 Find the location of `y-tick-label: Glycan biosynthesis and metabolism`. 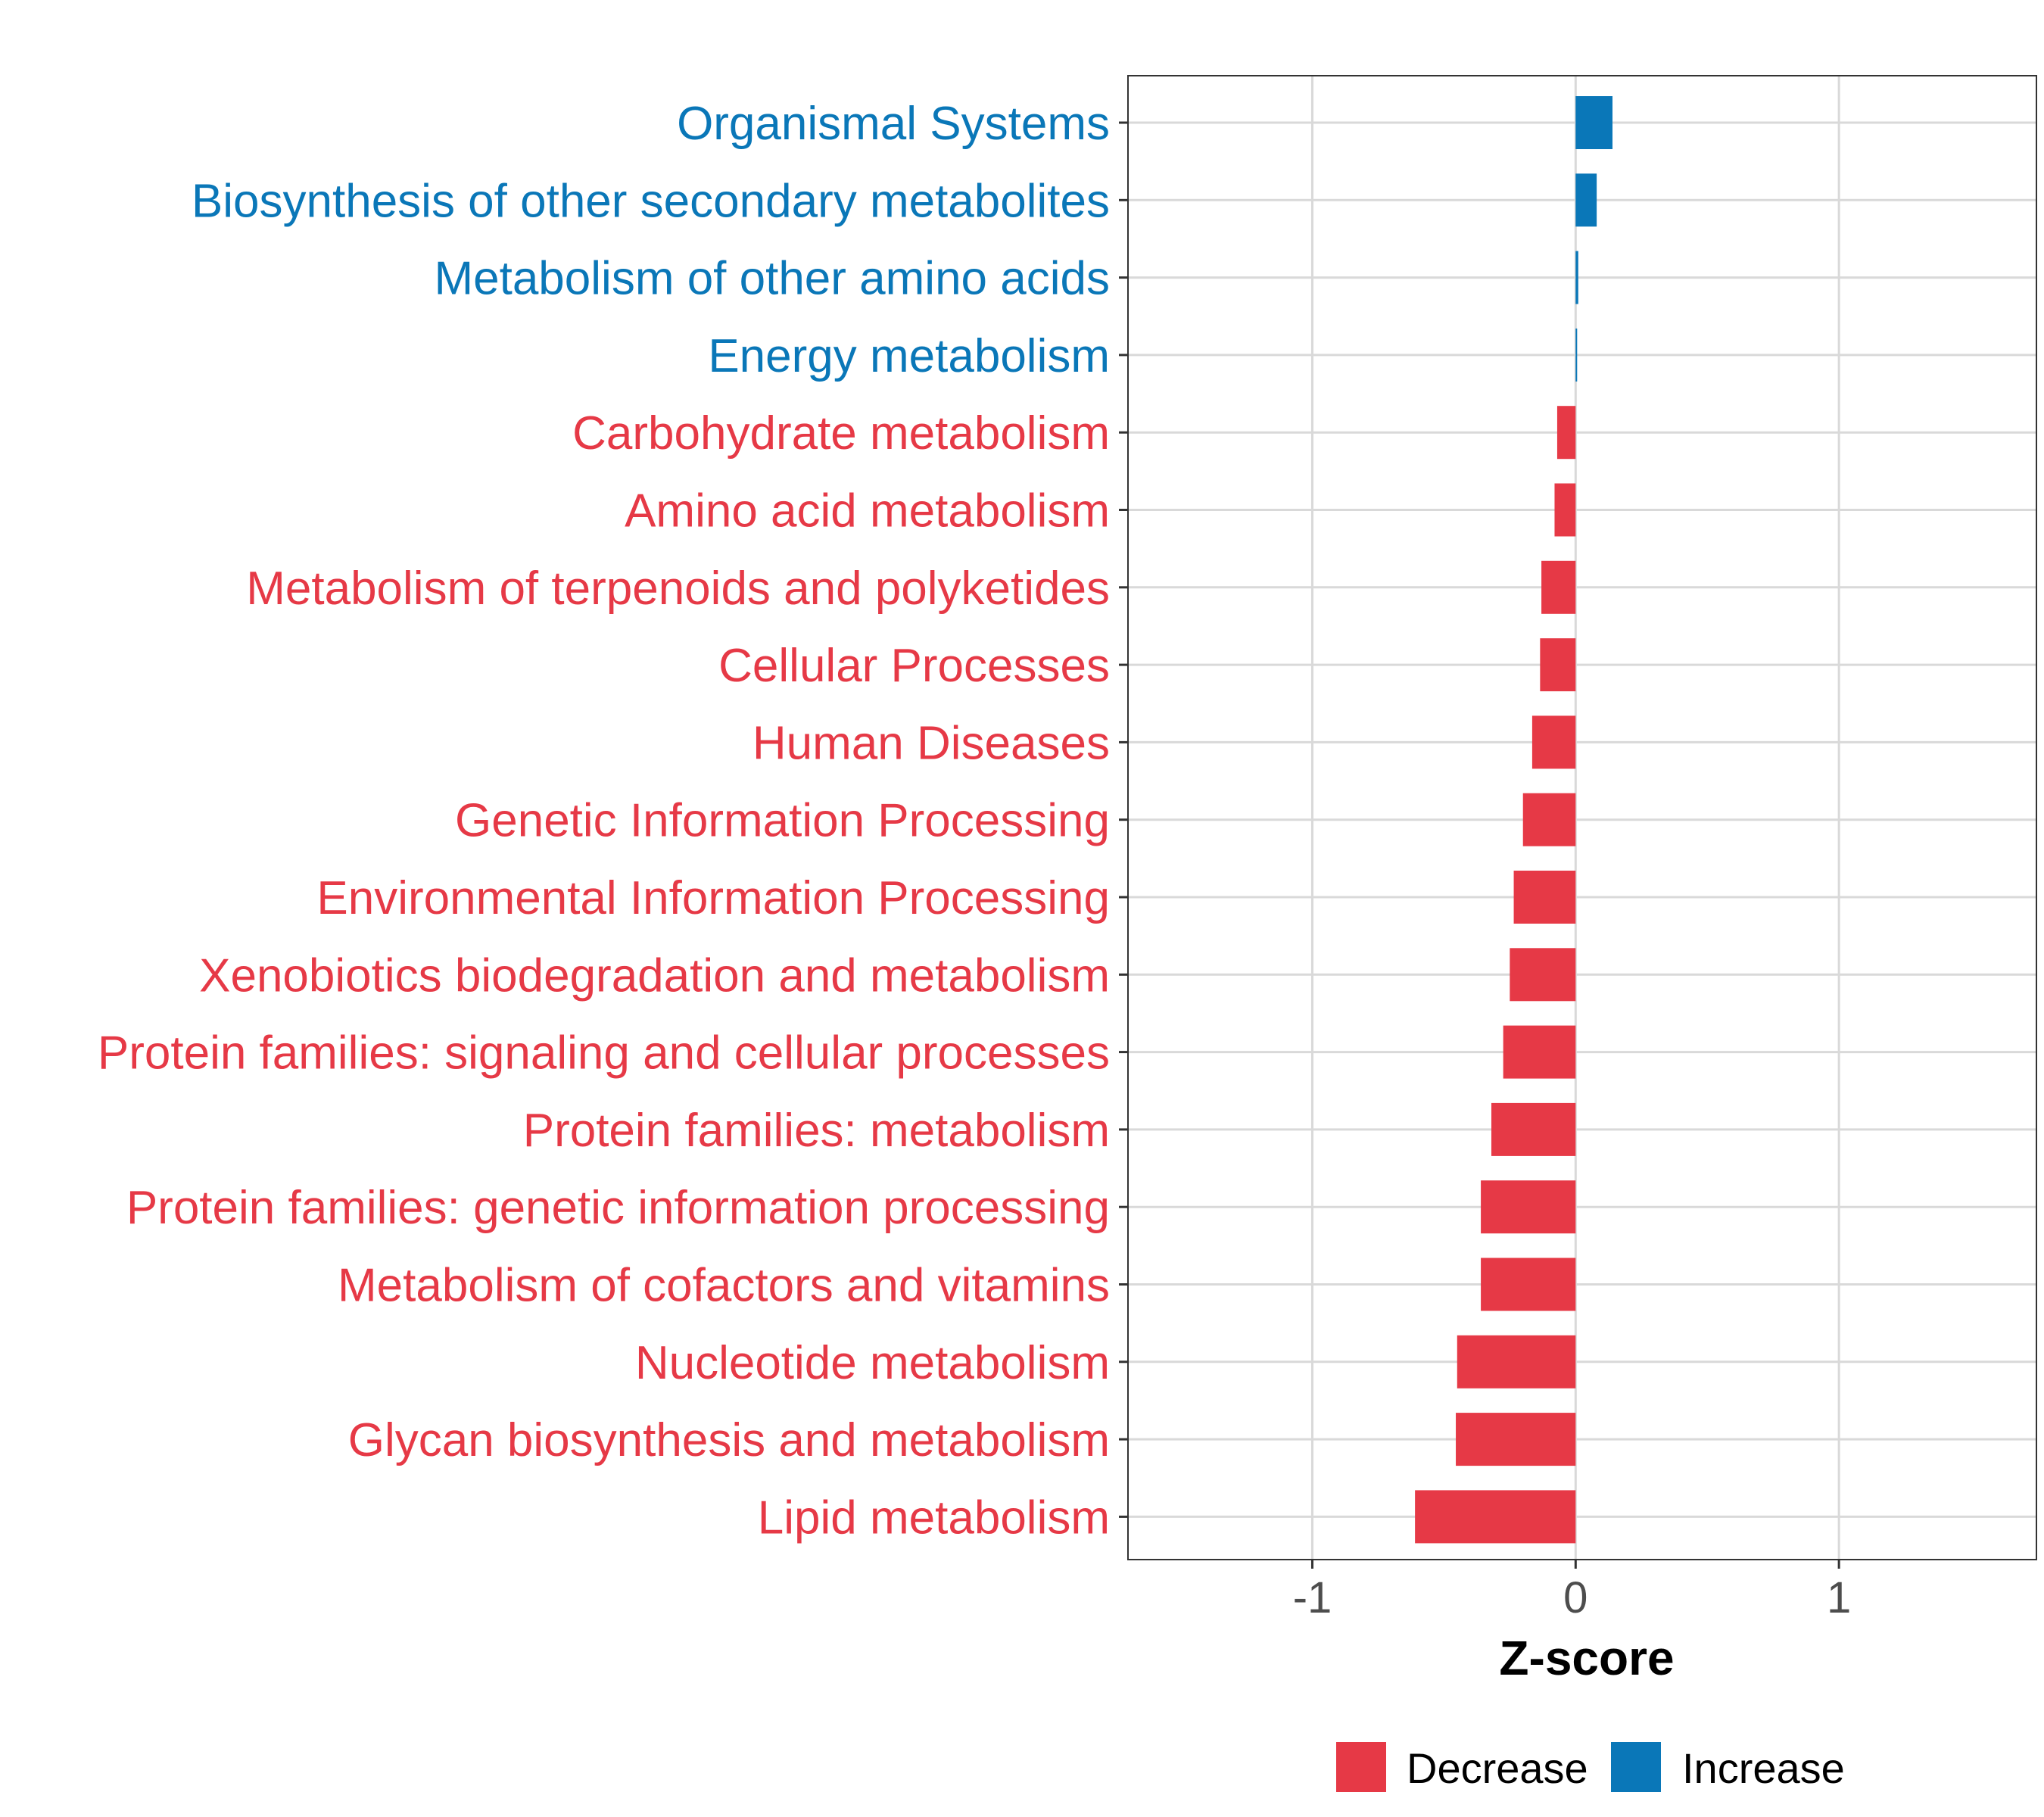

y-tick-label: Glycan biosynthesis and metabolism is located at coordinates (729, 1440).